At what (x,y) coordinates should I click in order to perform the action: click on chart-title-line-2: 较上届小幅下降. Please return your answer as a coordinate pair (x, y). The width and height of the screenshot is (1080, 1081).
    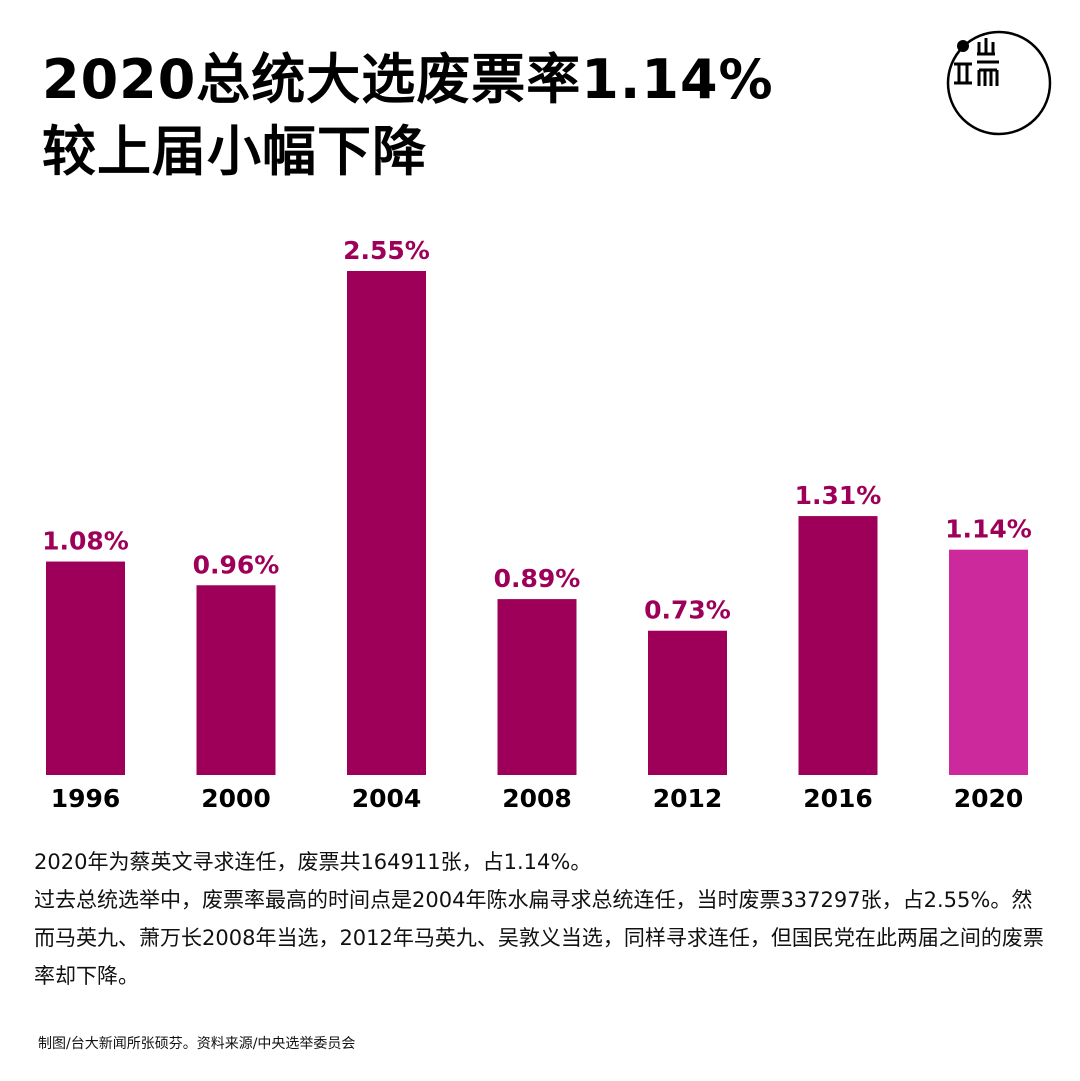
    Looking at the image, I should click on (234, 151).